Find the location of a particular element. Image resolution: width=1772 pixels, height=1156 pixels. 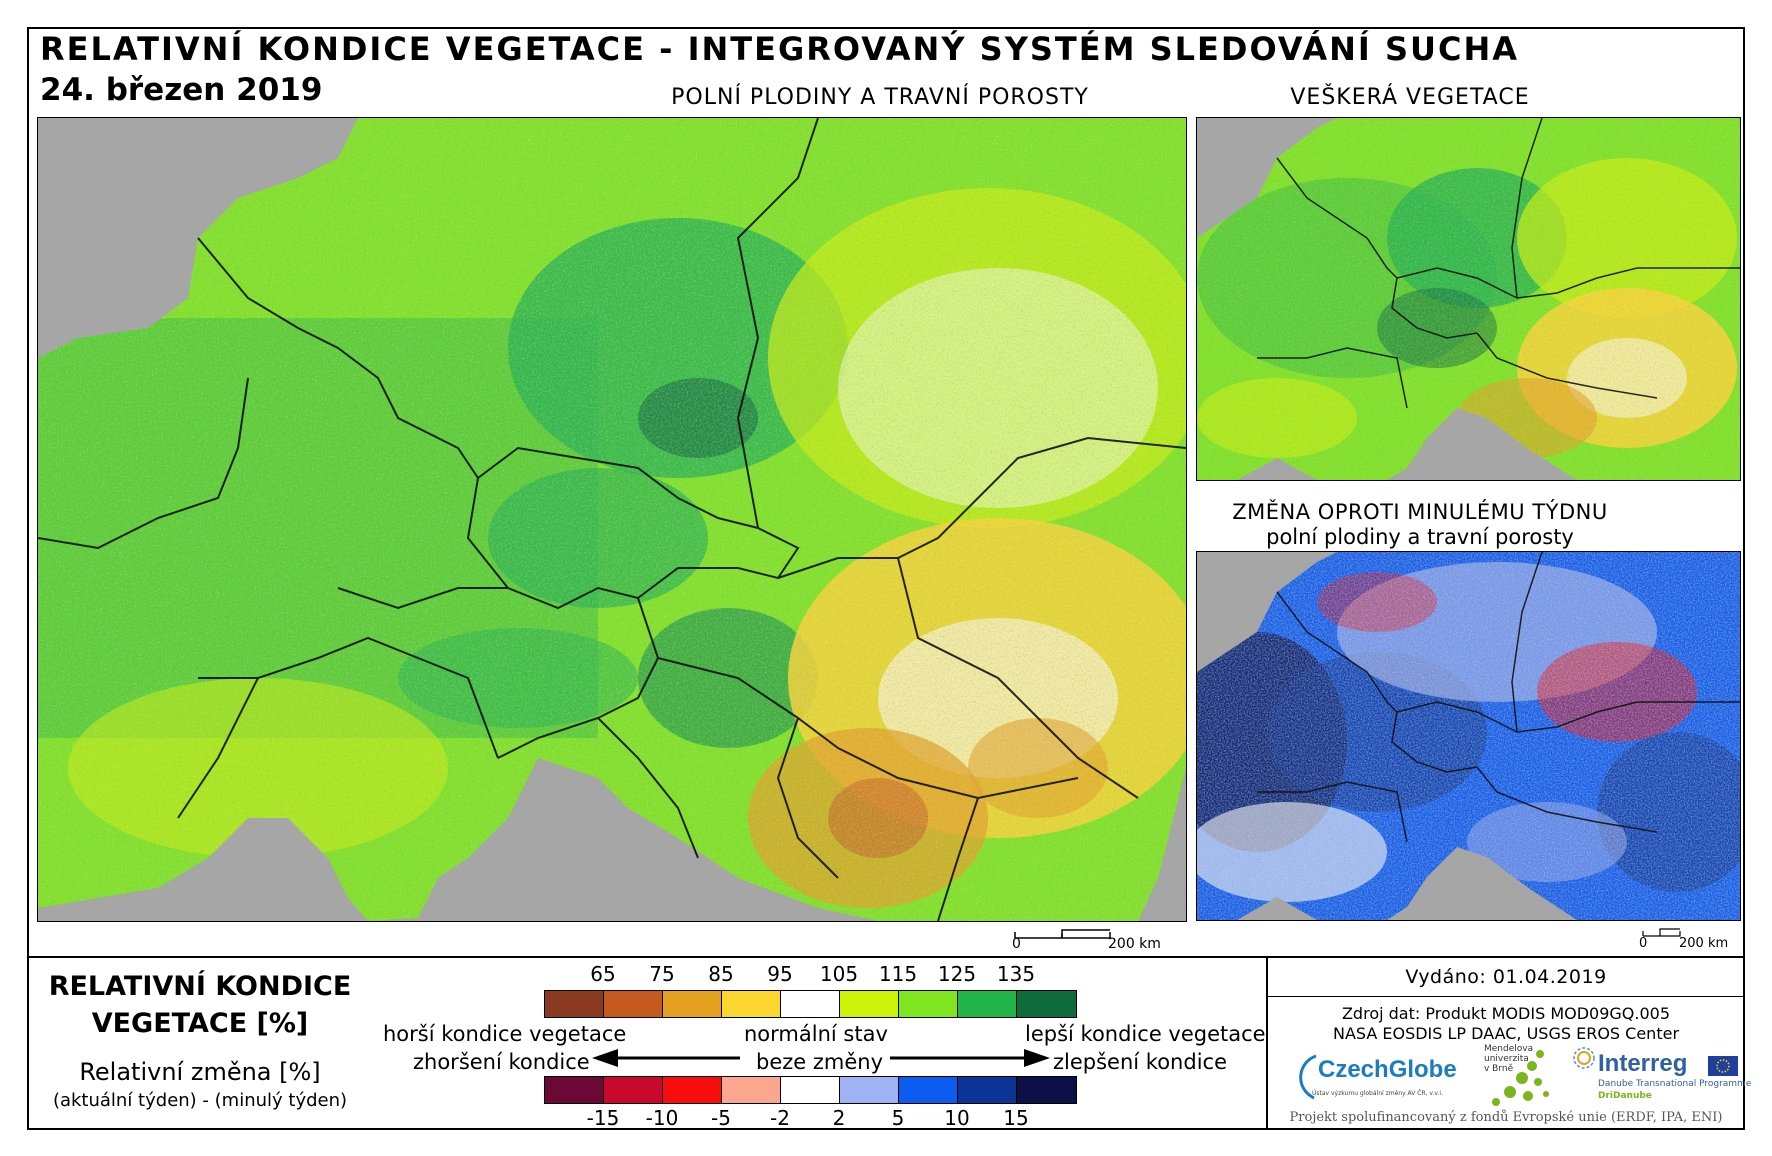

condition-colorbar is located at coordinates (810, 1004).